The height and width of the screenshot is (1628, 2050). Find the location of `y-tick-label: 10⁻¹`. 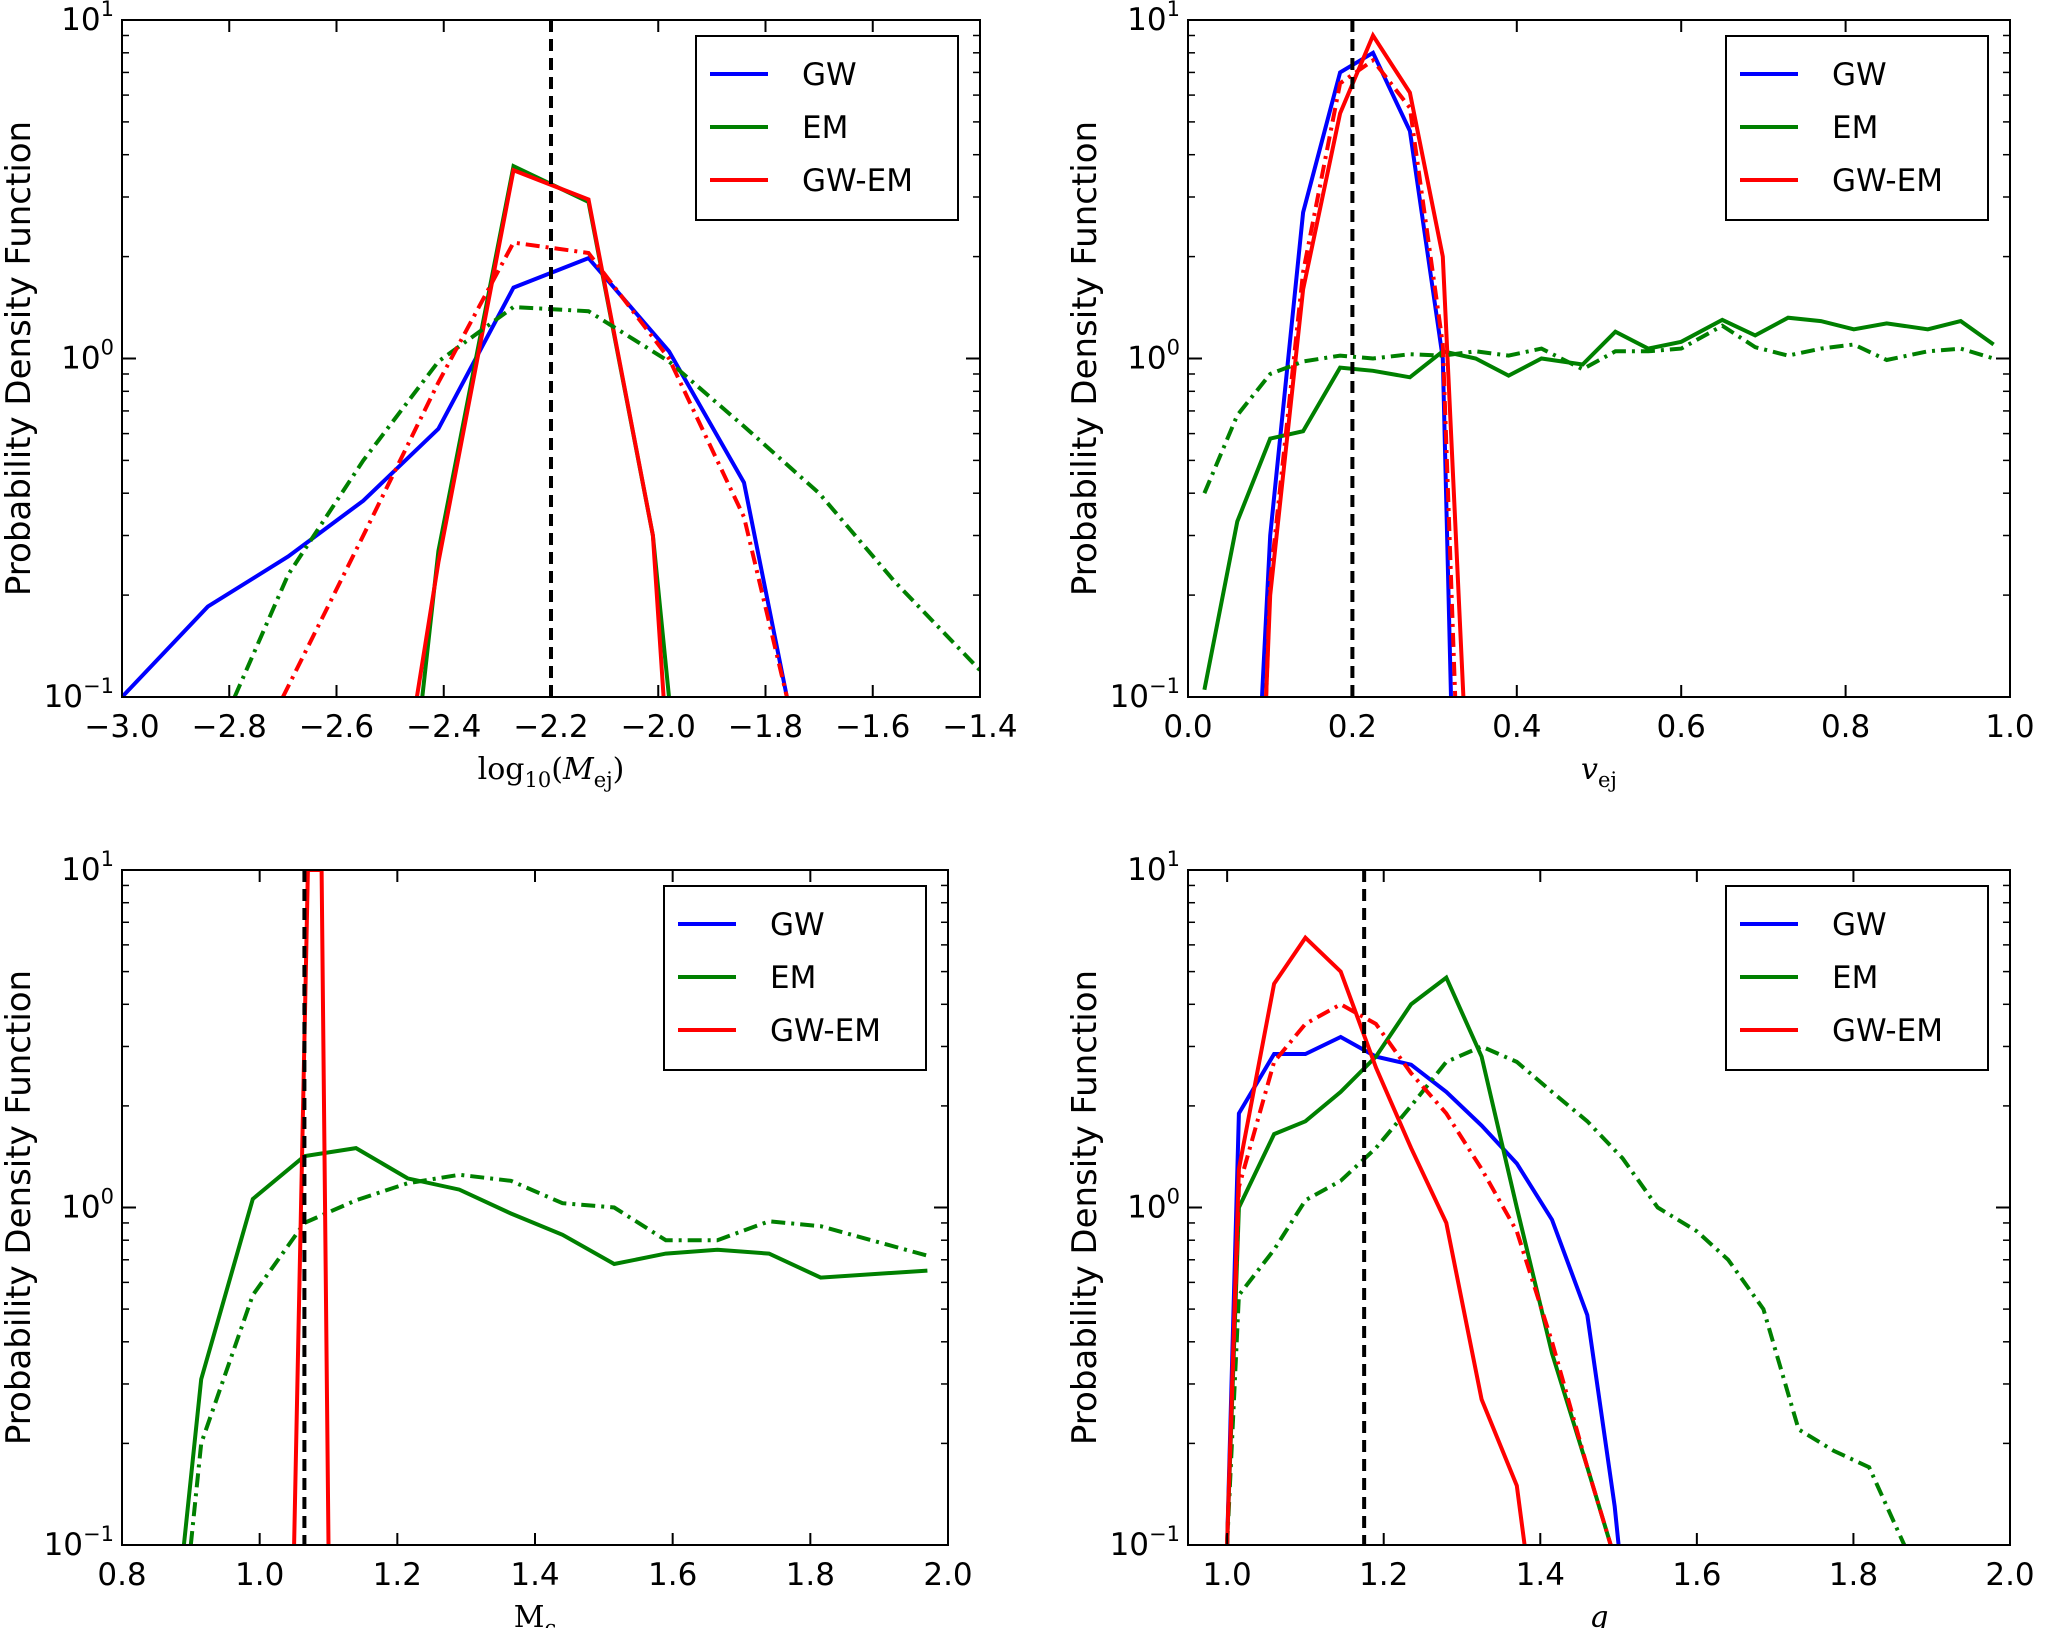

y-tick-label: 10⁻¹ is located at coordinates (1145, 1542).